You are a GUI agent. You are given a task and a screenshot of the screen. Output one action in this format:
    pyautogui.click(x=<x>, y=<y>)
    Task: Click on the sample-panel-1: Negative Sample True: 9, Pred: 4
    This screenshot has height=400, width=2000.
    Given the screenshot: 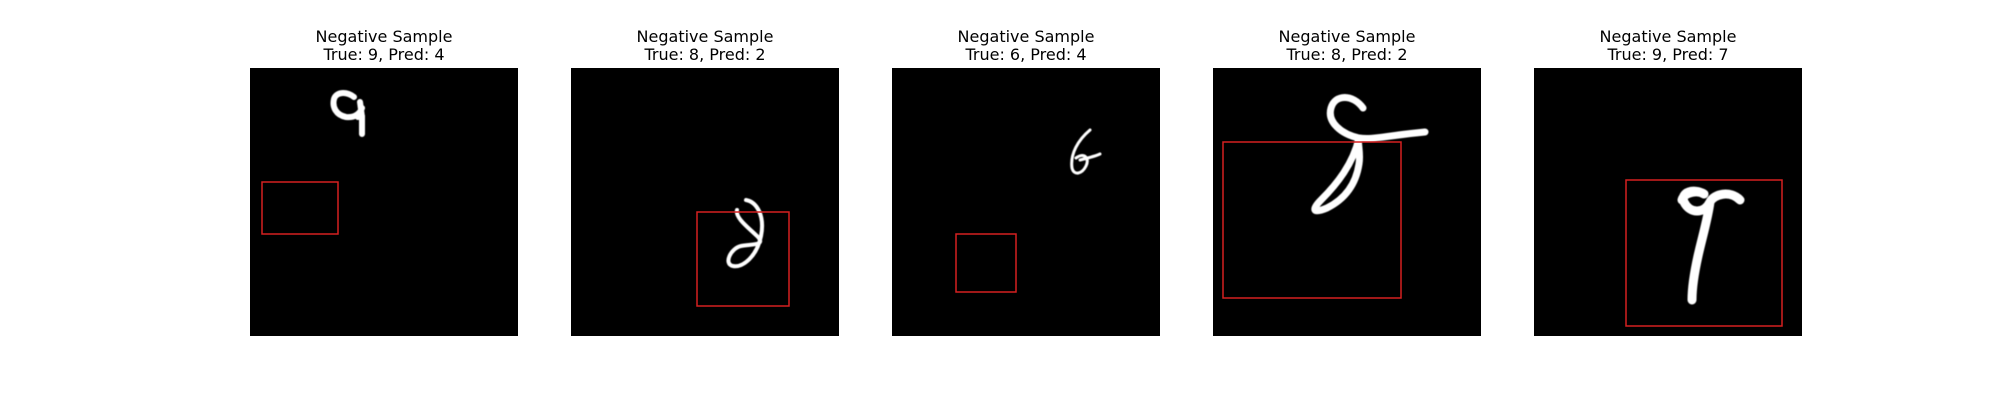 What is the action you would take?
    pyautogui.click(x=384, y=170)
    